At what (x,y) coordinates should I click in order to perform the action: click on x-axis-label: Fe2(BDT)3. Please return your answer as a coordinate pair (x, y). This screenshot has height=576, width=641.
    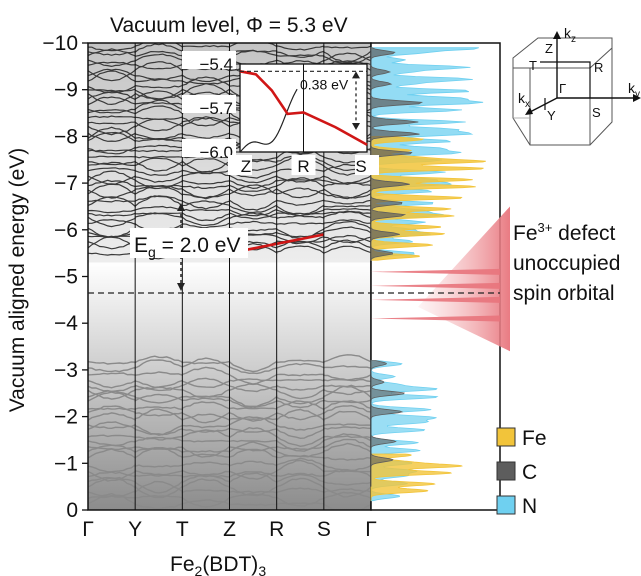
    Looking at the image, I should click on (218, 564).